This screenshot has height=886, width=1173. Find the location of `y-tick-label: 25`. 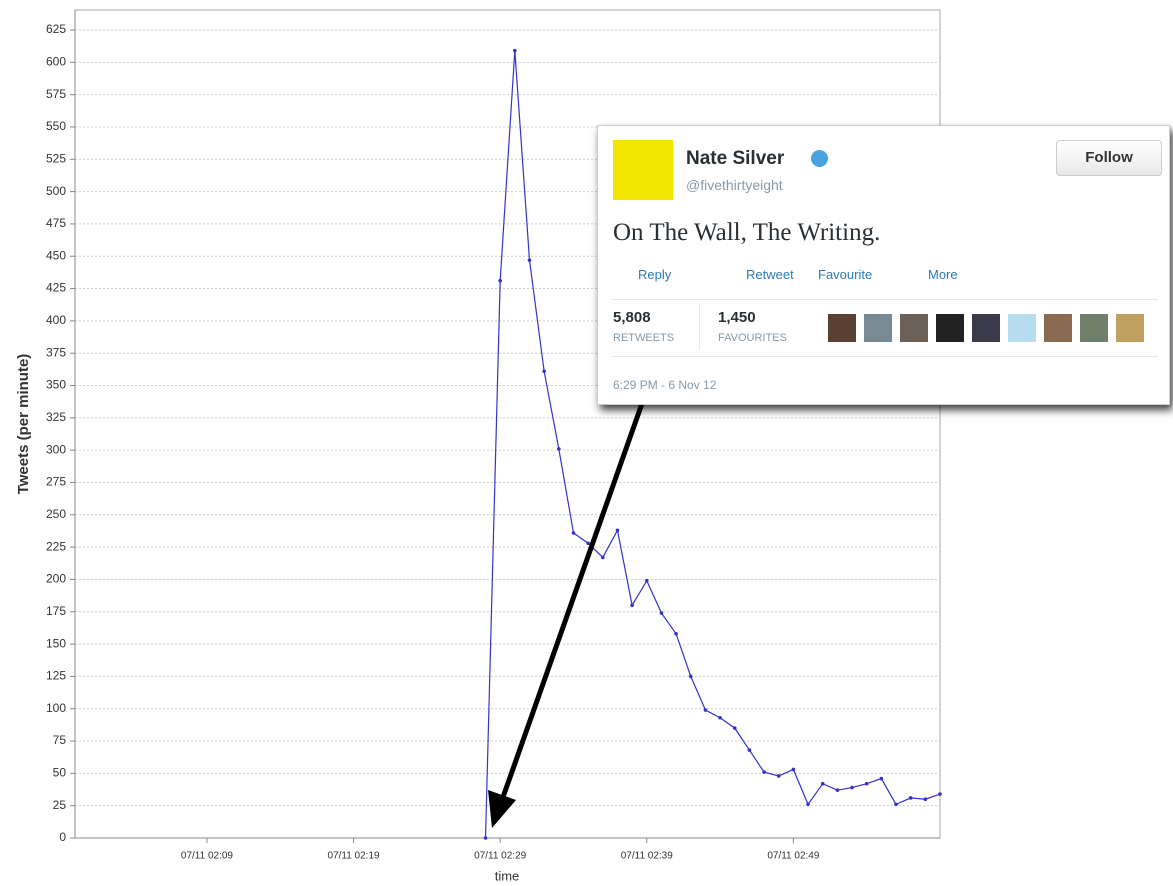

y-tick-label: 25 is located at coordinates (60, 805).